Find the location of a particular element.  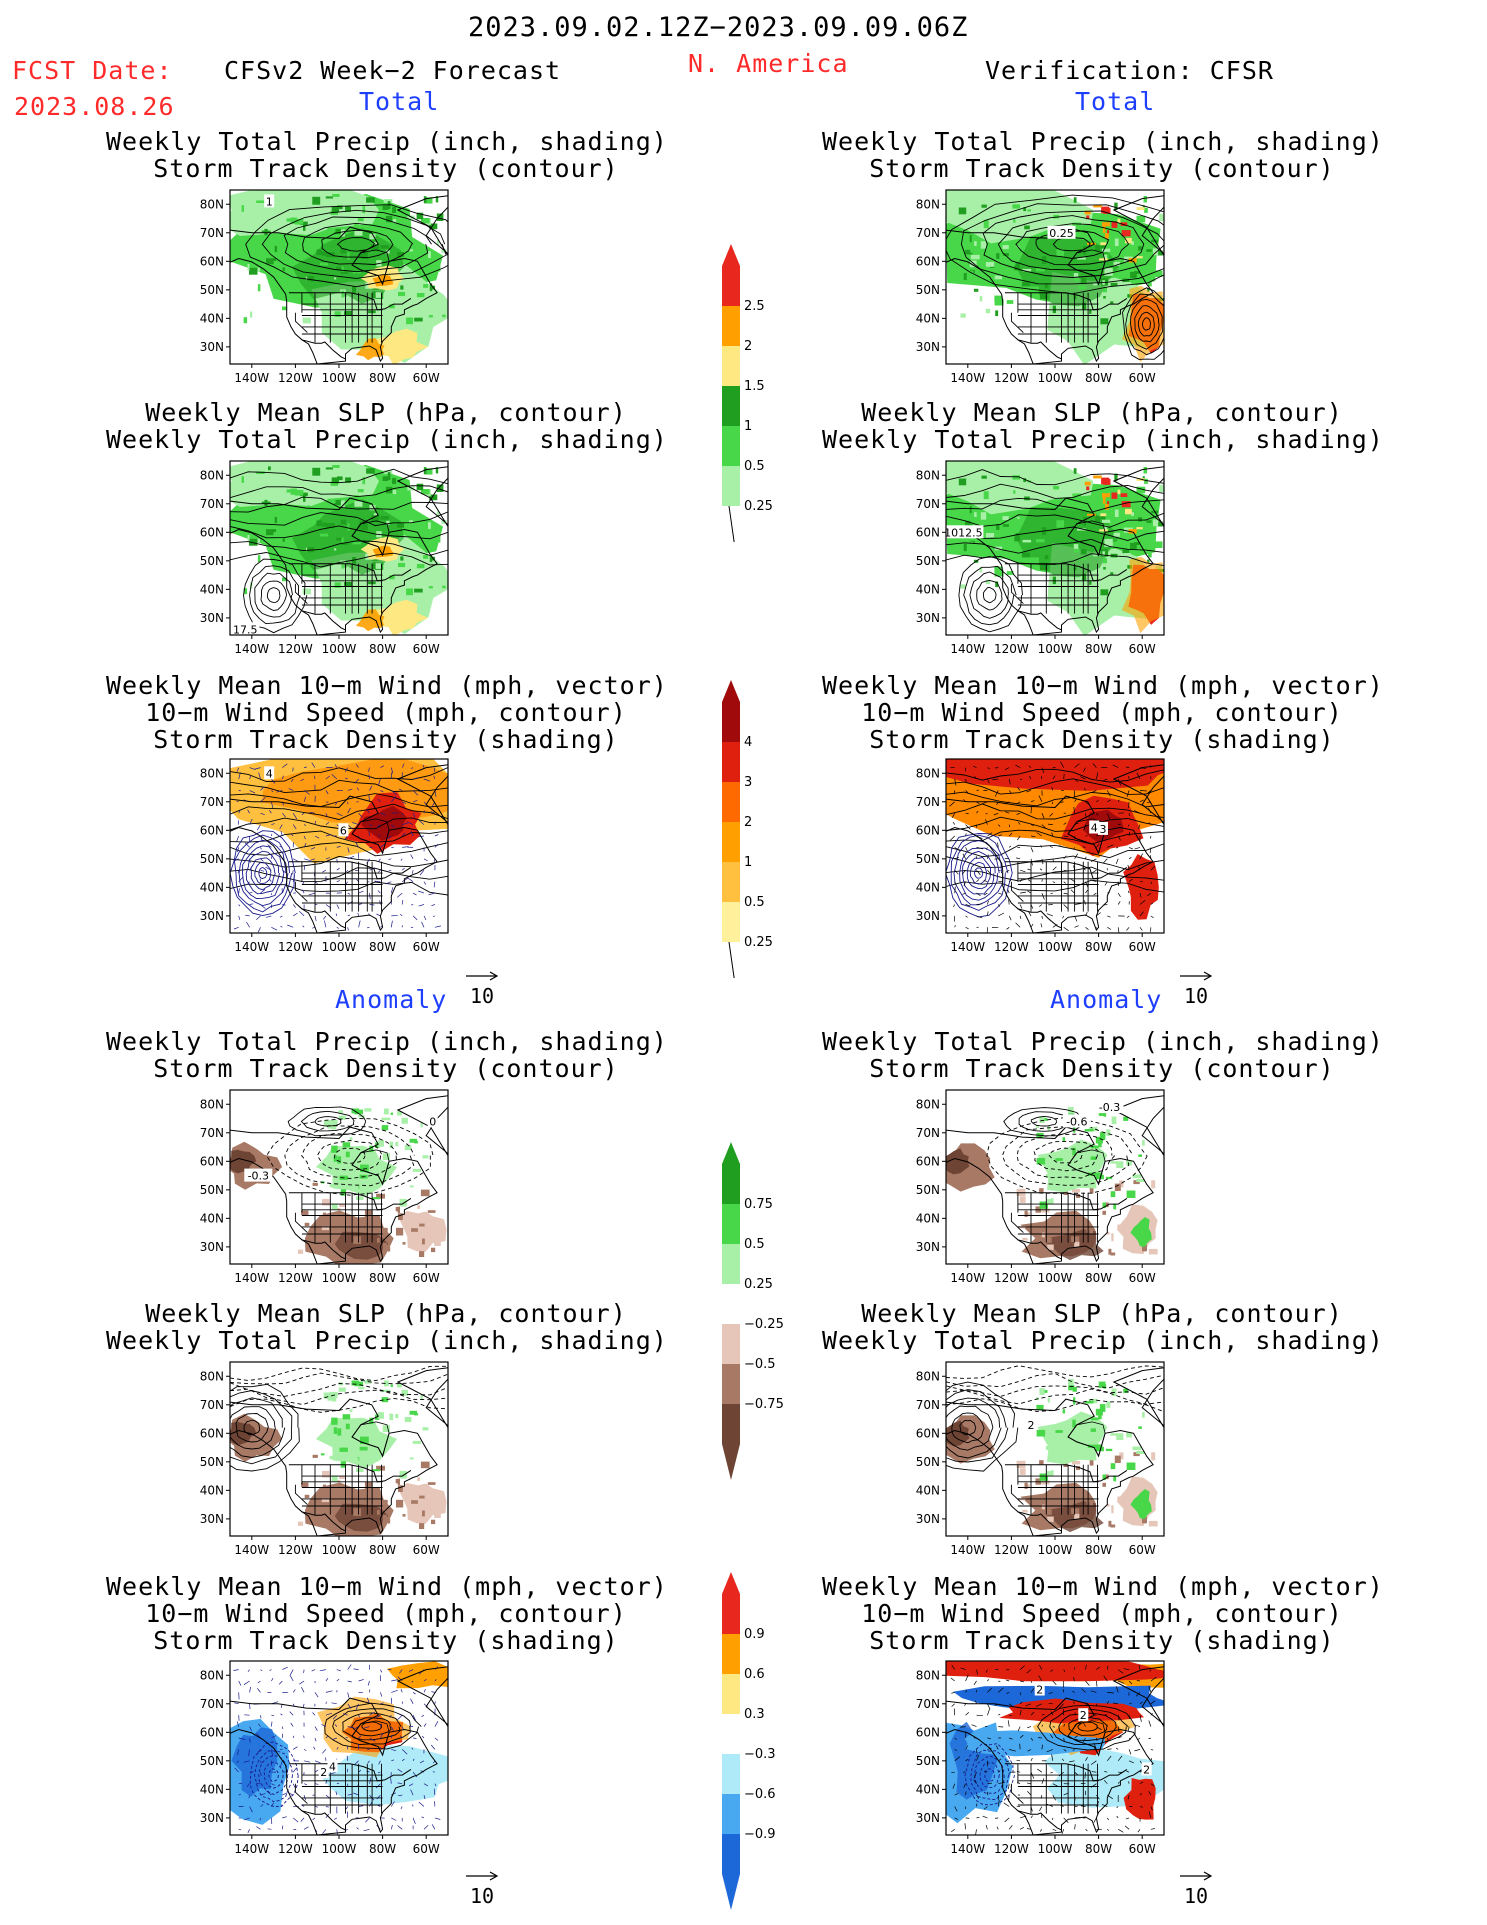

precip-total-colorbar: 2.5 2 1.5 1 0.5 0.25 is located at coordinates (763, 395).